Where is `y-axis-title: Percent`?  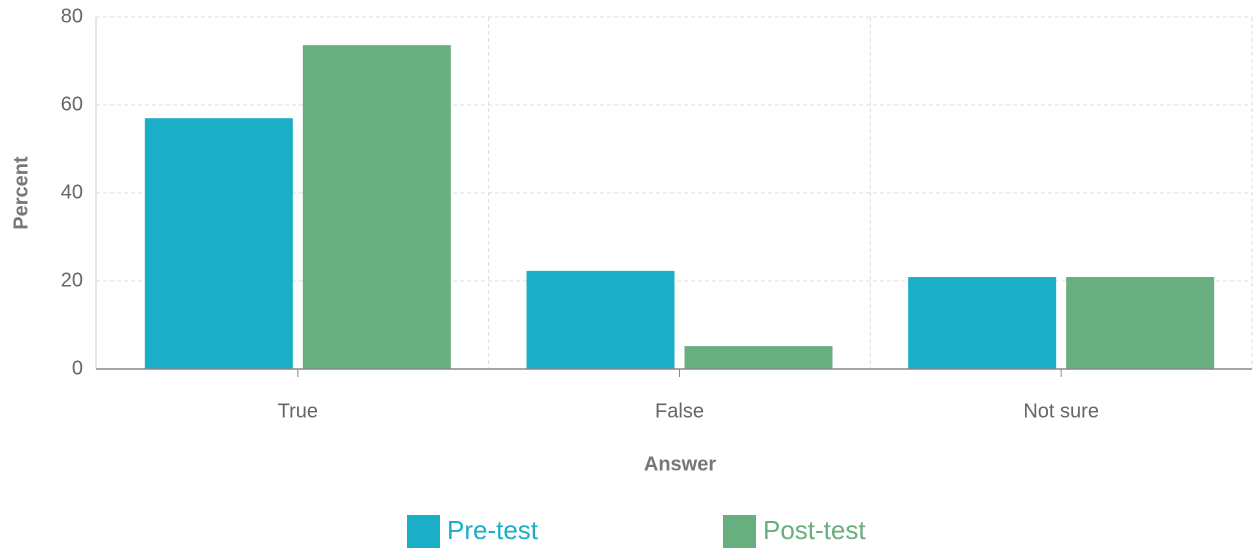 y-axis-title: Percent is located at coordinates (21, 193).